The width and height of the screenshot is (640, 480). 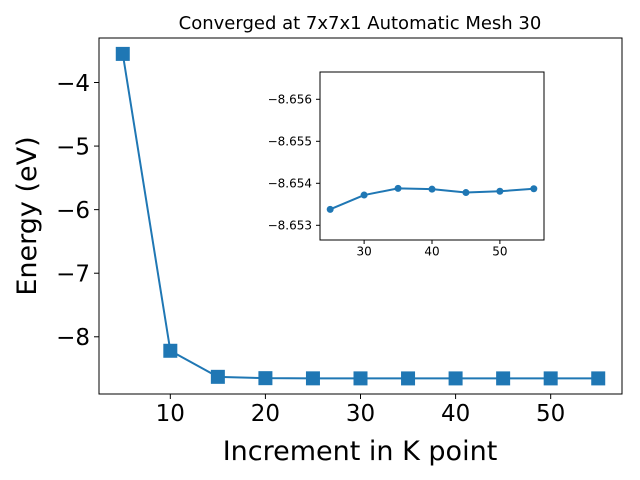 What do you see at coordinates (290, 226) in the screenshot?
I see `inset-y-tick-label: −8.653` at bounding box center [290, 226].